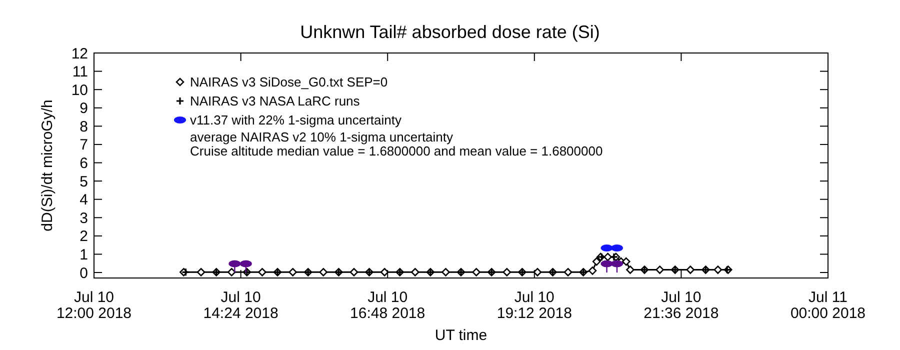 The height and width of the screenshot is (350, 900). Describe the element at coordinates (84, 200) in the screenshot. I see `y-tick-label: 4` at that location.